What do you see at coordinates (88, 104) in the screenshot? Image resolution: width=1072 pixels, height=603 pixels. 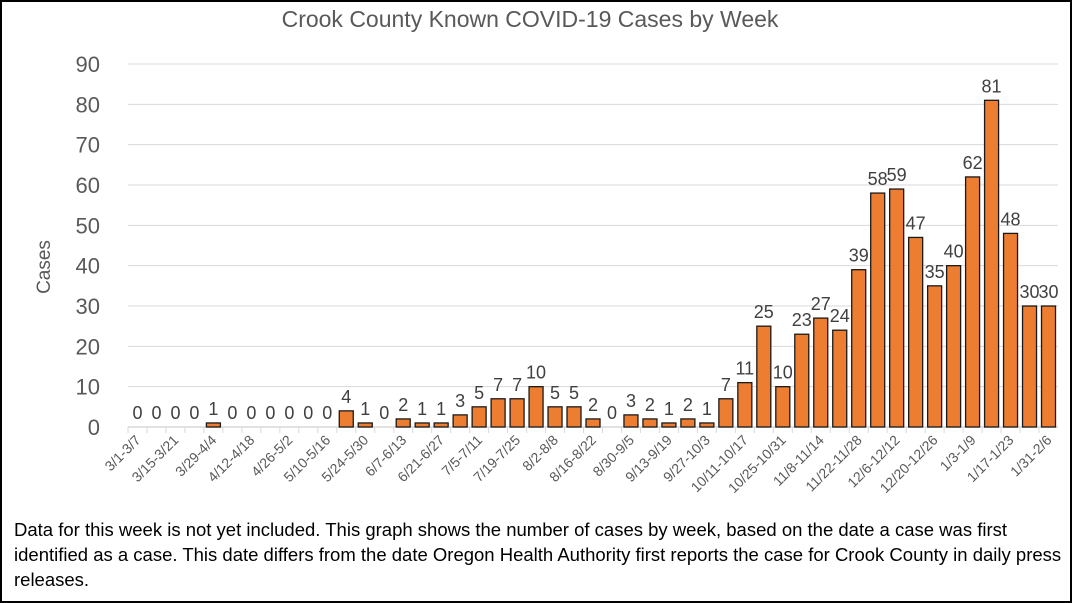 I see `y-tick-label: 80` at bounding box center [88, 104].